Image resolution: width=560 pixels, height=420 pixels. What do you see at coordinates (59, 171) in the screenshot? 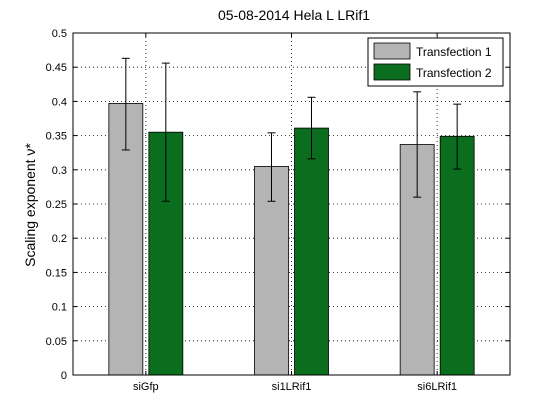
I see `y-tick-label: 0.3` at bounding box center [59, 171].